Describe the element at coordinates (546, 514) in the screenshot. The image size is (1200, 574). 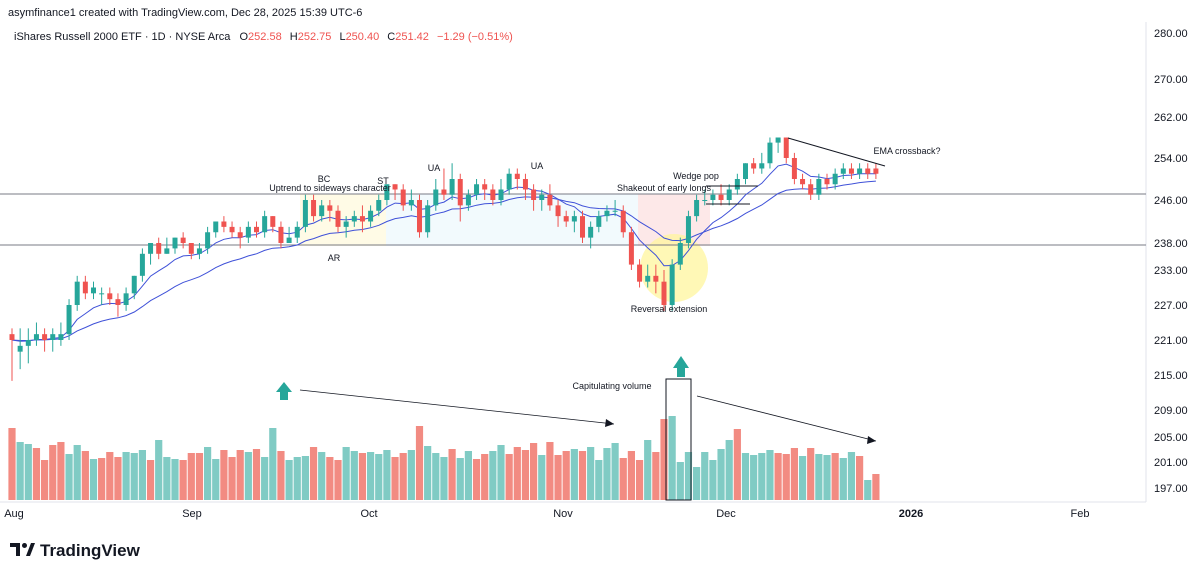
I see `time-axis: Aug Sep Oct Nov Dec 2026 Feb` at that location.